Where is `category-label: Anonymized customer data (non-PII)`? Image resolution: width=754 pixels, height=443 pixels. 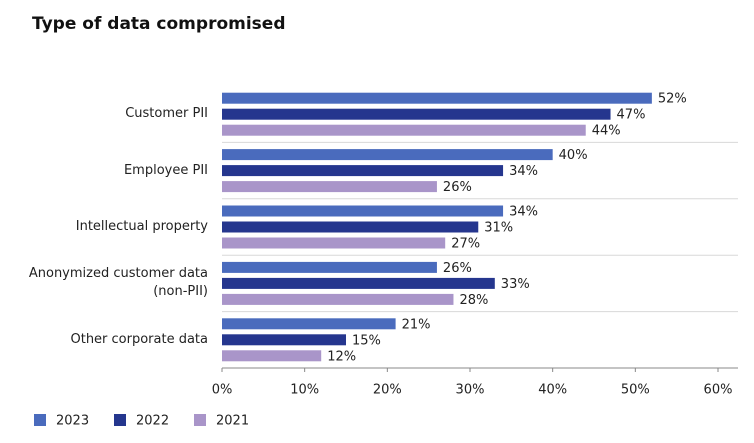 category-label: Anonymized customer data (non-PII) is located at coordinates (118, 283).